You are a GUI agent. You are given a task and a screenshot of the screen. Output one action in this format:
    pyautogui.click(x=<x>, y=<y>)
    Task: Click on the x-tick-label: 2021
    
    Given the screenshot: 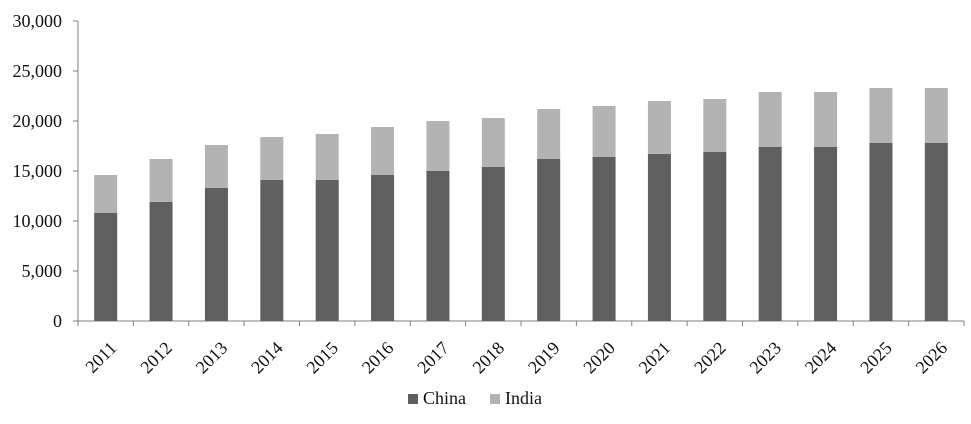 What is the action you would take?
    pyautogui.click(x=655, y=358)
    